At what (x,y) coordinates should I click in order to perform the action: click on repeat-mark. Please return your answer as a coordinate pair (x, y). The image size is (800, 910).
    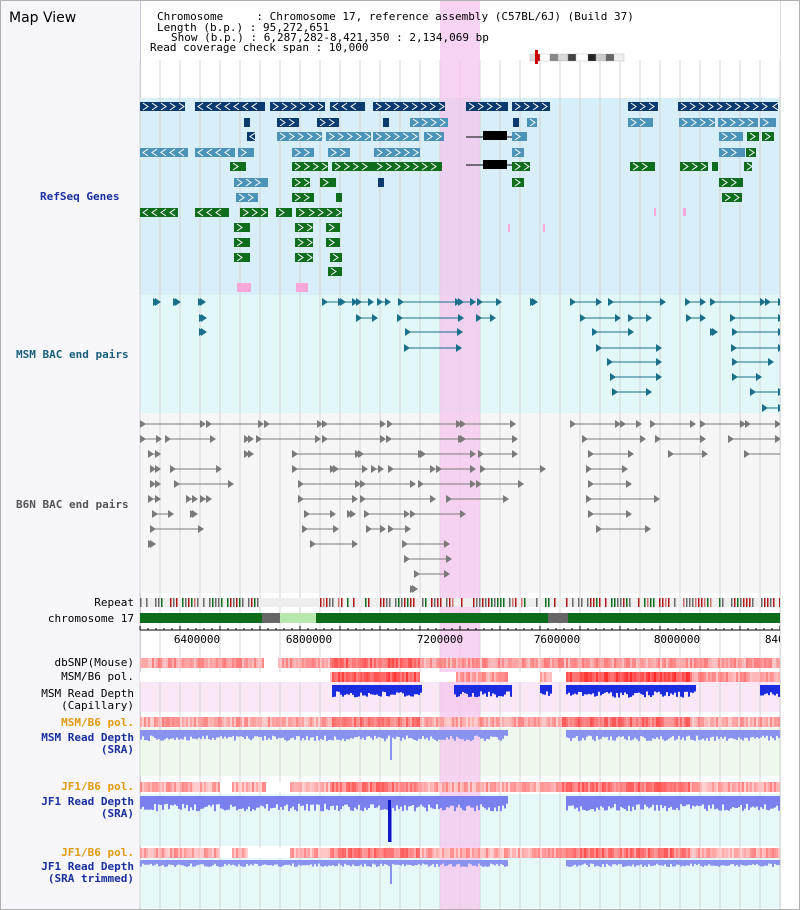
    Looking at the image, I should click on (555, 602).